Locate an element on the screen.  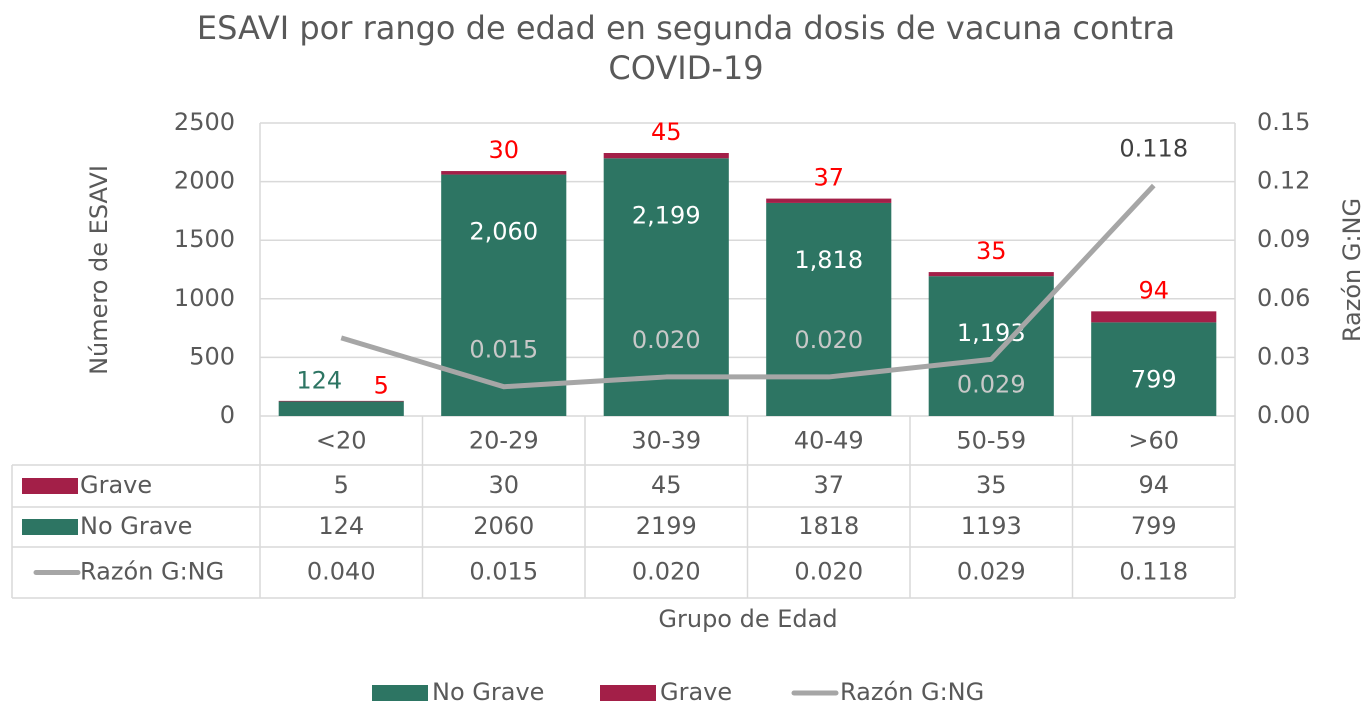
table-row-label: No Grave is located at coordinates (136, 526).